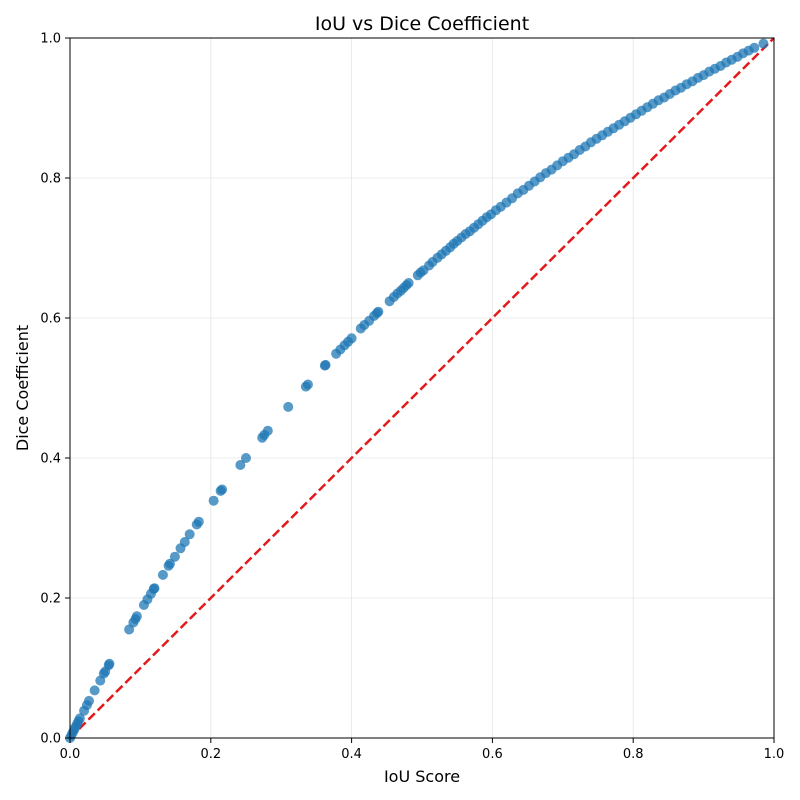 Image resolution: width=800 pixels, height=800 pixels. Describe the element at coordinates (633, 754) in the screenshot. I see `x-tick-label: 0.8` at that location.